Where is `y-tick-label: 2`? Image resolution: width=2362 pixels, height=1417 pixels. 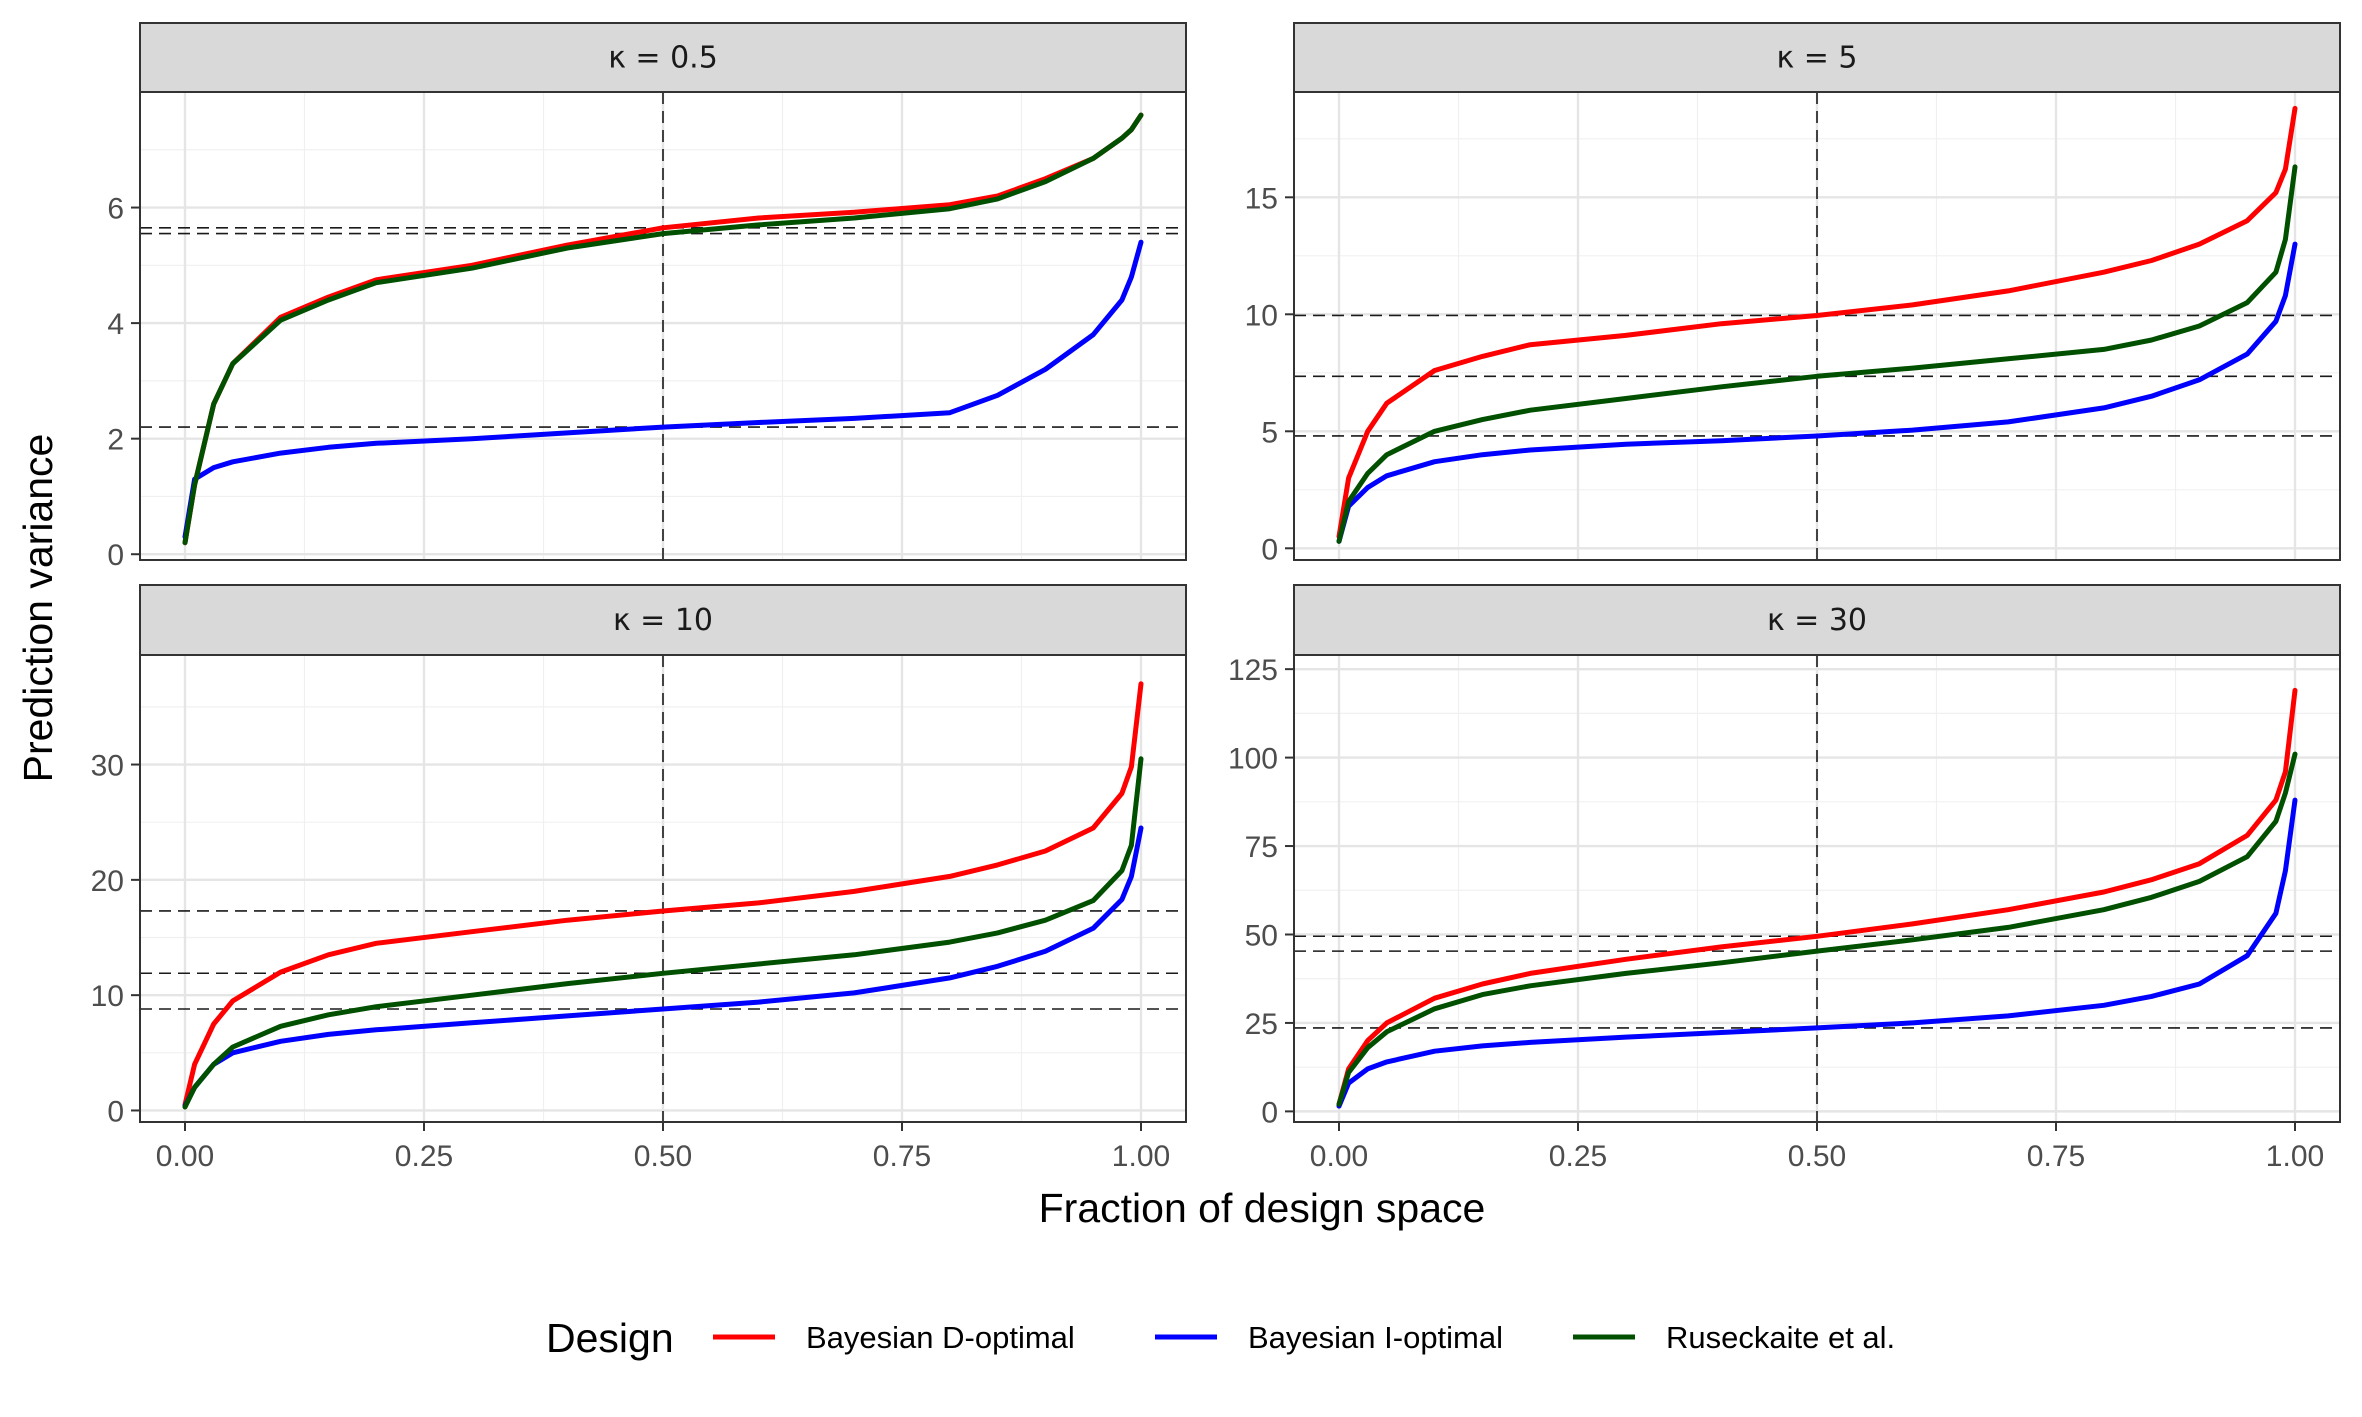 y-tick-label: 2 is located at coordinates (115, 440).